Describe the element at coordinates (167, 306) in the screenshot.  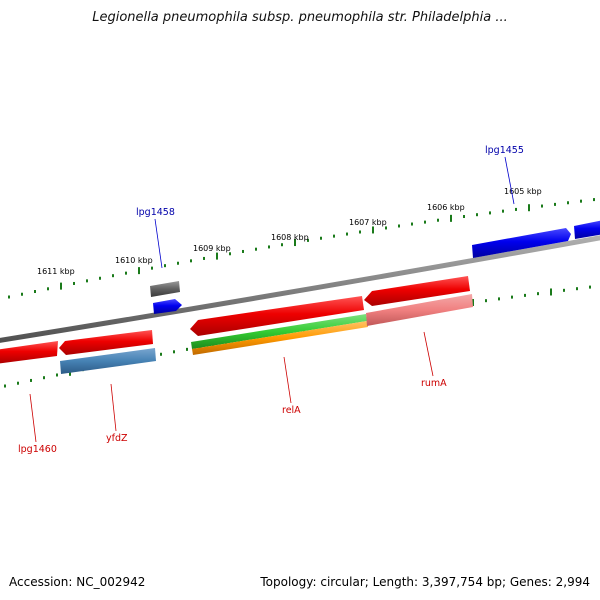
I see `gene-forward-small` at that location.